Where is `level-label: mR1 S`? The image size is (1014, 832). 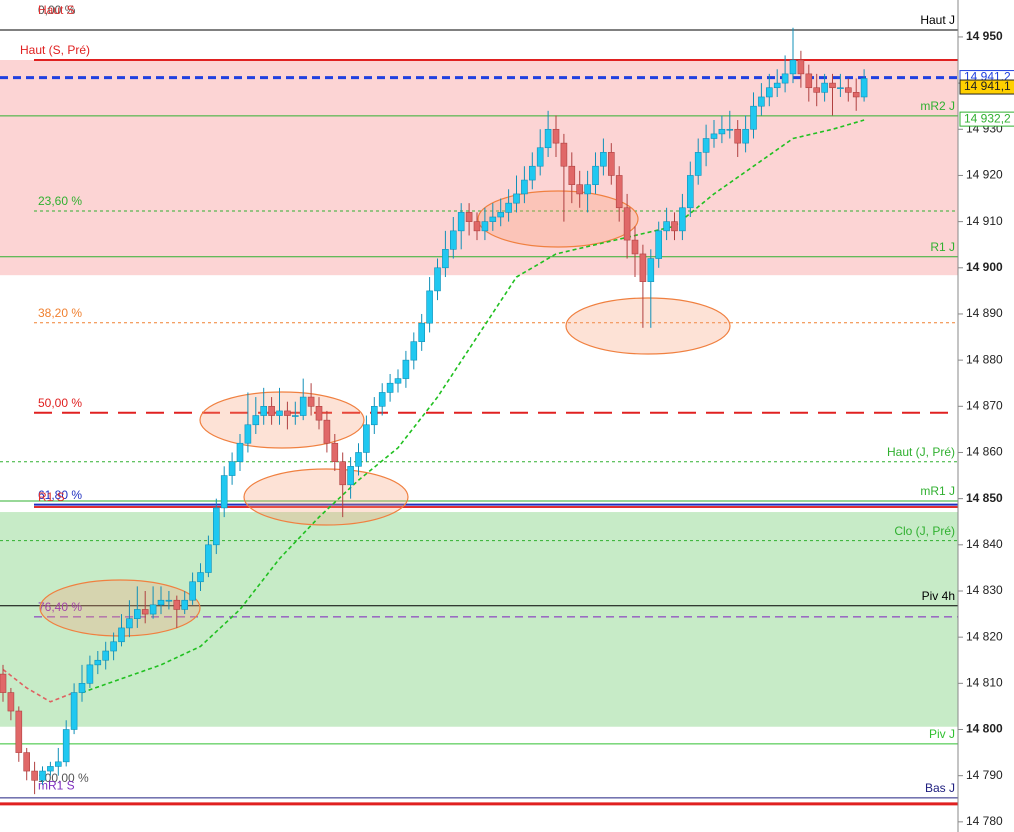 level-label: mR1 S is located at coordinates (56, 786).